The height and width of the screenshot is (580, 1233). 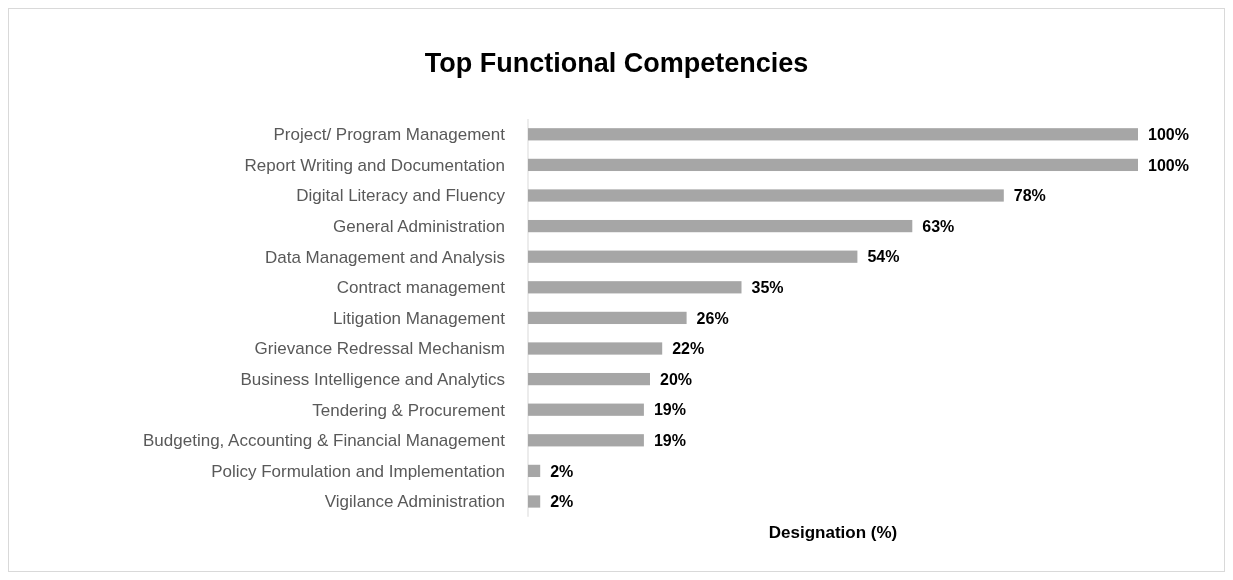 I want to click on data-label: 78%, so click(x=1029, y=196).